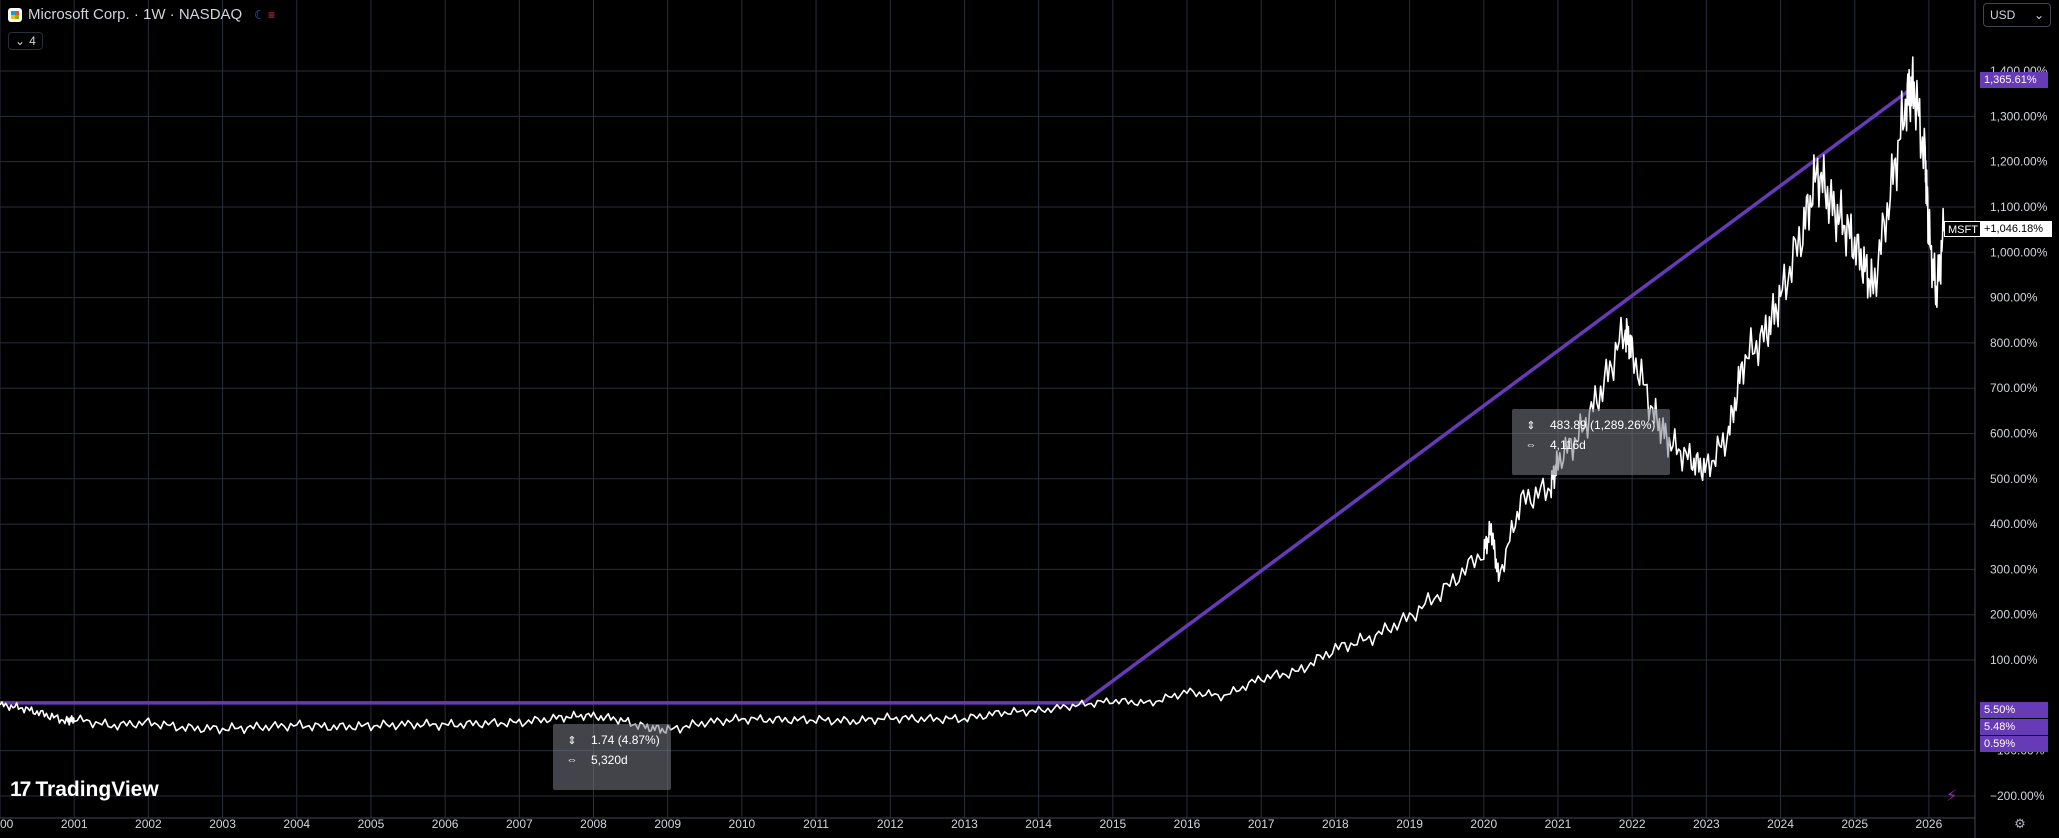  Describe the element at coordinates (74, 824) in the screenshot. I see `x-tick-label: 2001` at that location.